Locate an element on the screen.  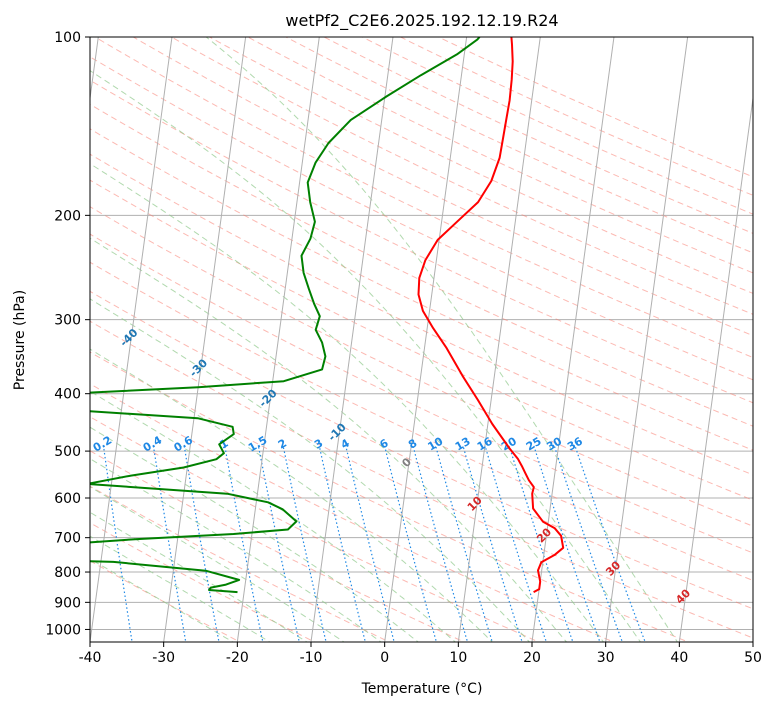
x-tick-label: 10 is located at coordinates (458, 658).